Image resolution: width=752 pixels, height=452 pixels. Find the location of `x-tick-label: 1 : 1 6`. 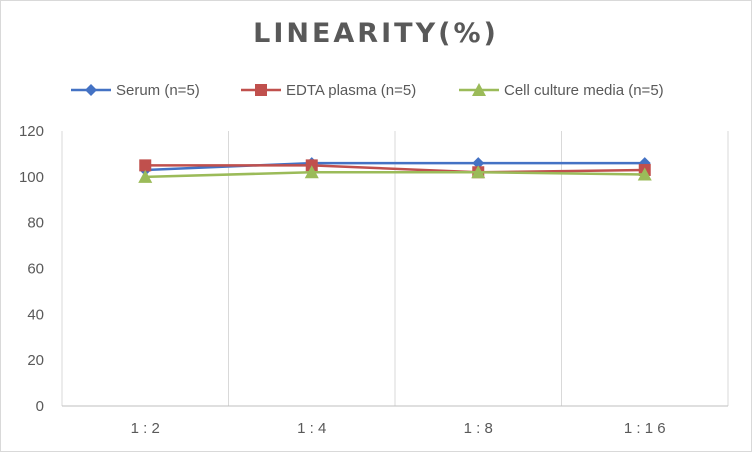

x-tick-label: 1 : 1 6 is located at coordinates (645, 428).